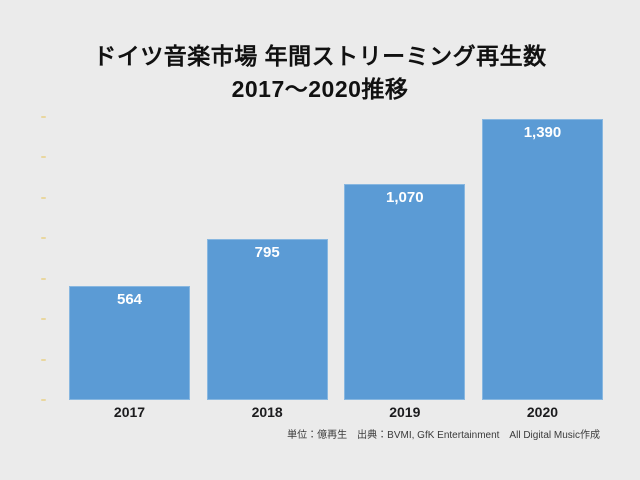  Describe the element at coordinates (320, 89) in the screenshot. I see `chart-title-line-2: 2017〜2020推移` at that location.